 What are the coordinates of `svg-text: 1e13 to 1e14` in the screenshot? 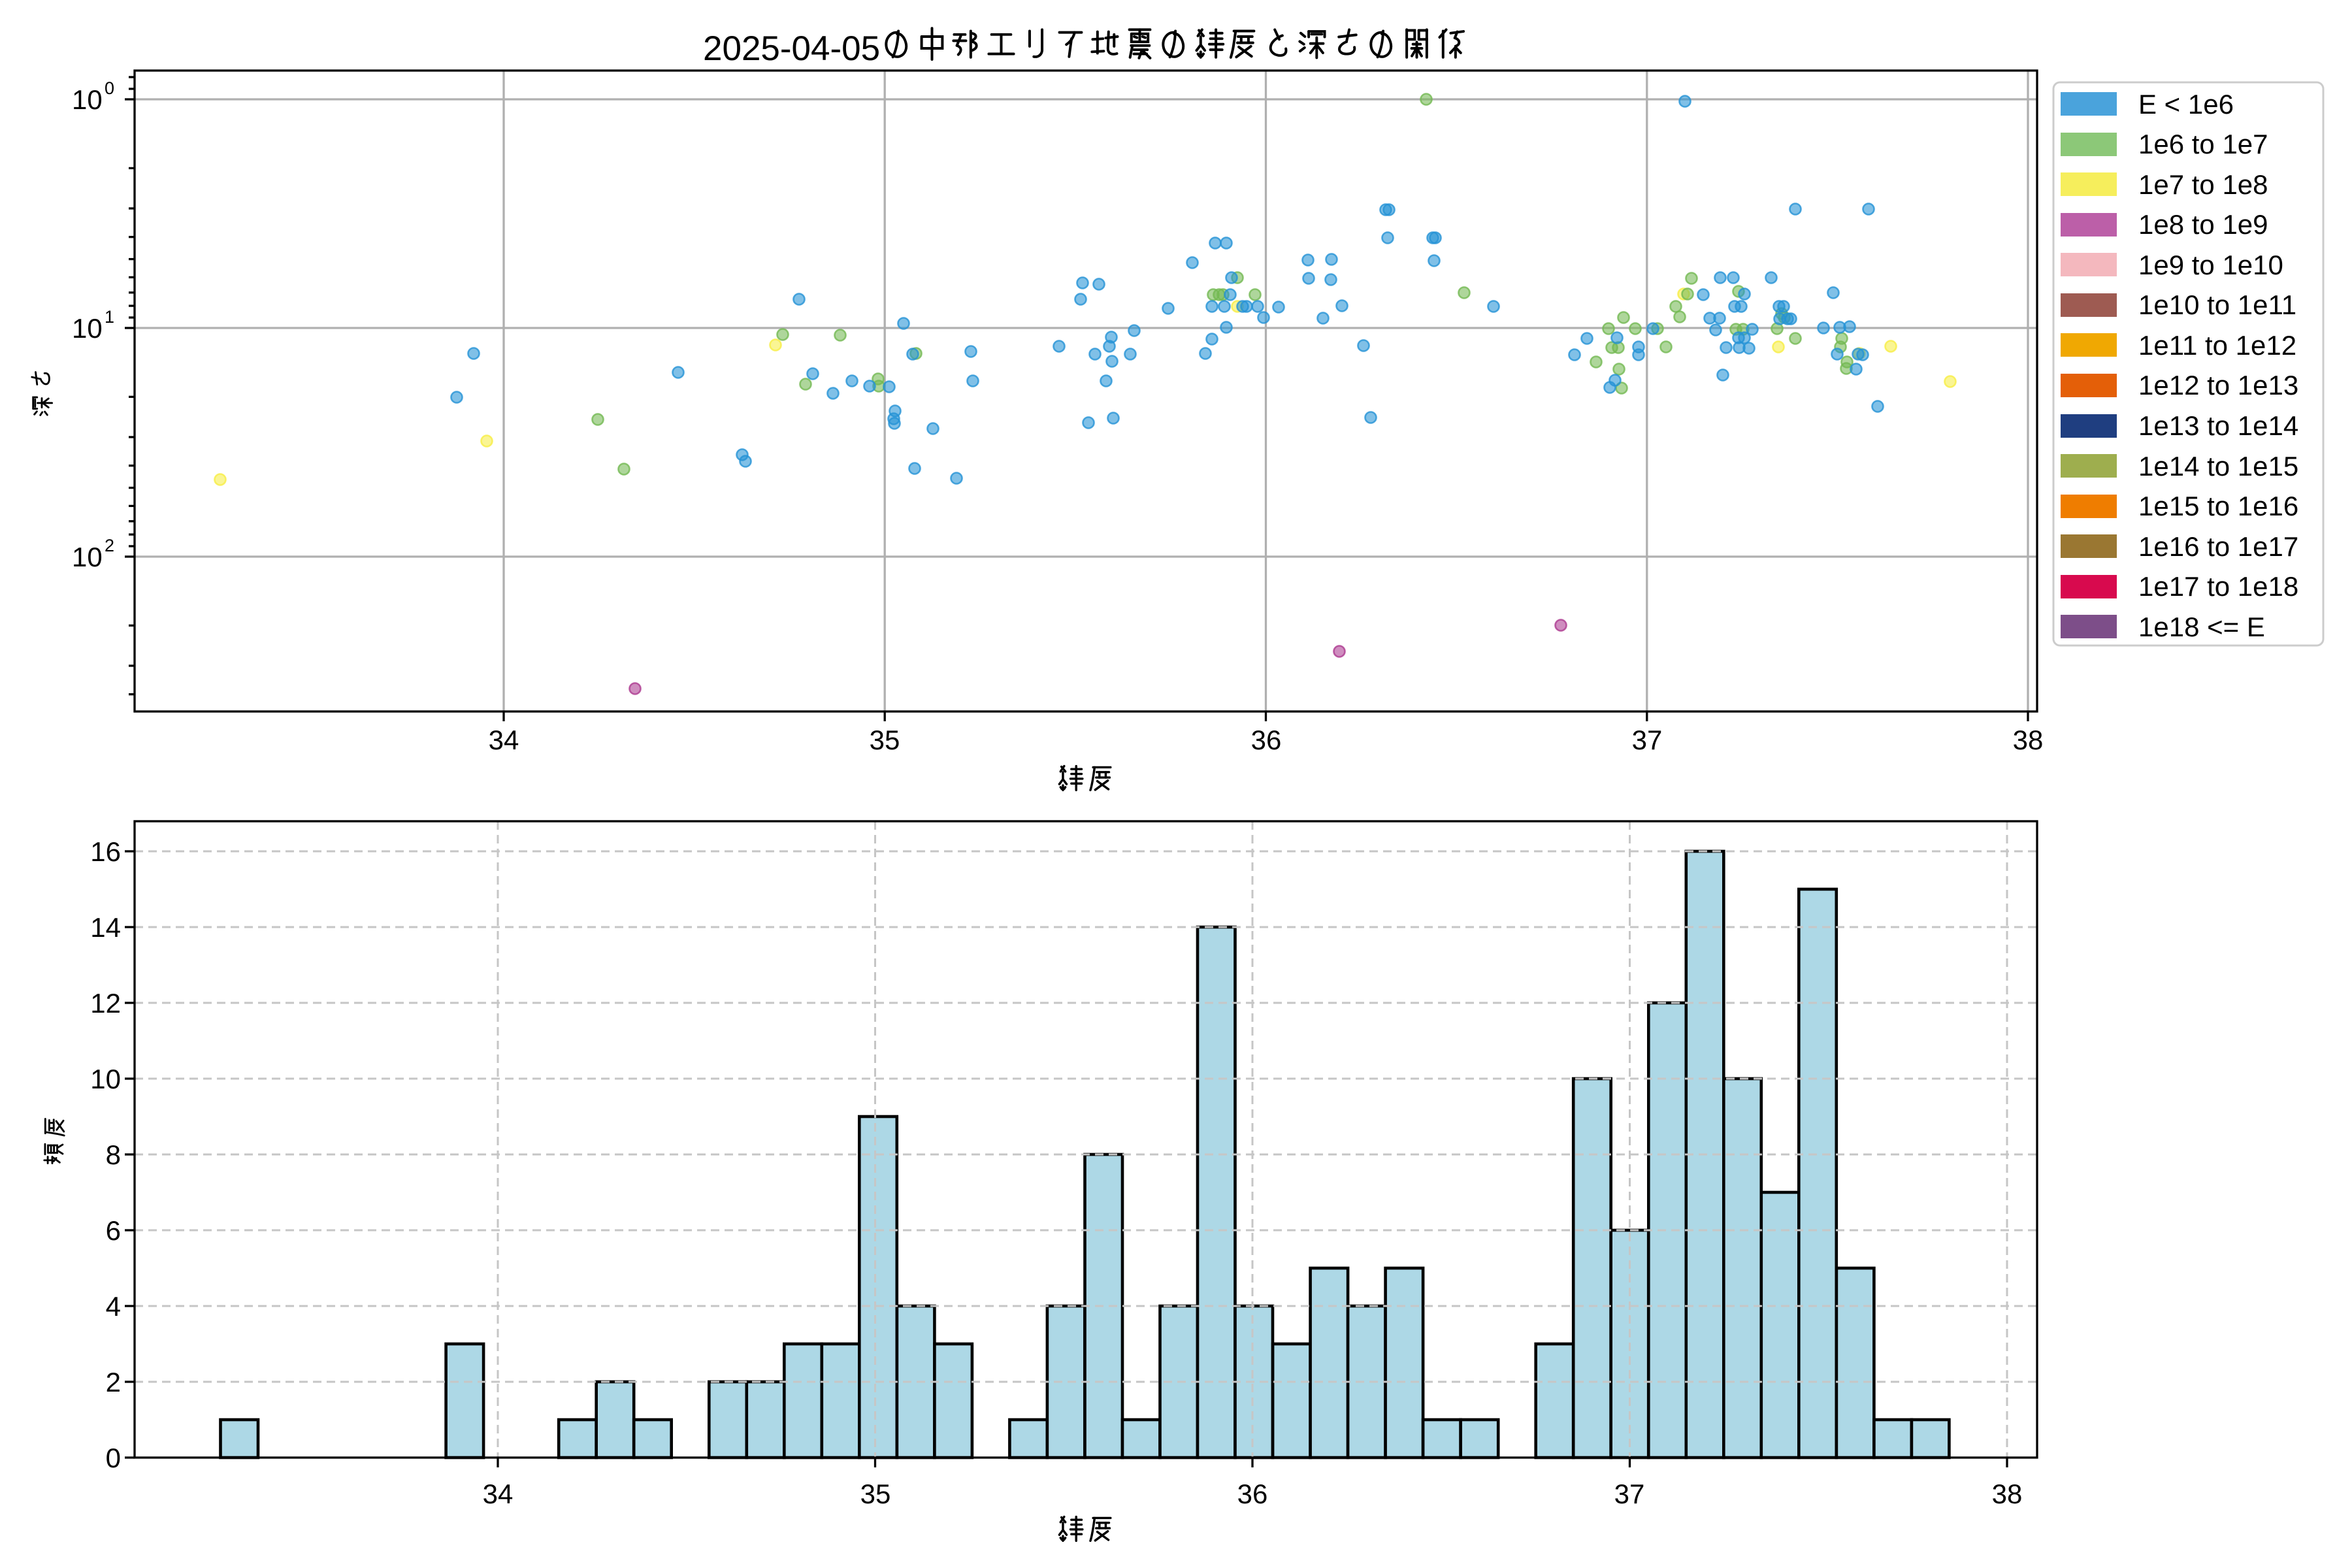 It's located at (2218, 425).